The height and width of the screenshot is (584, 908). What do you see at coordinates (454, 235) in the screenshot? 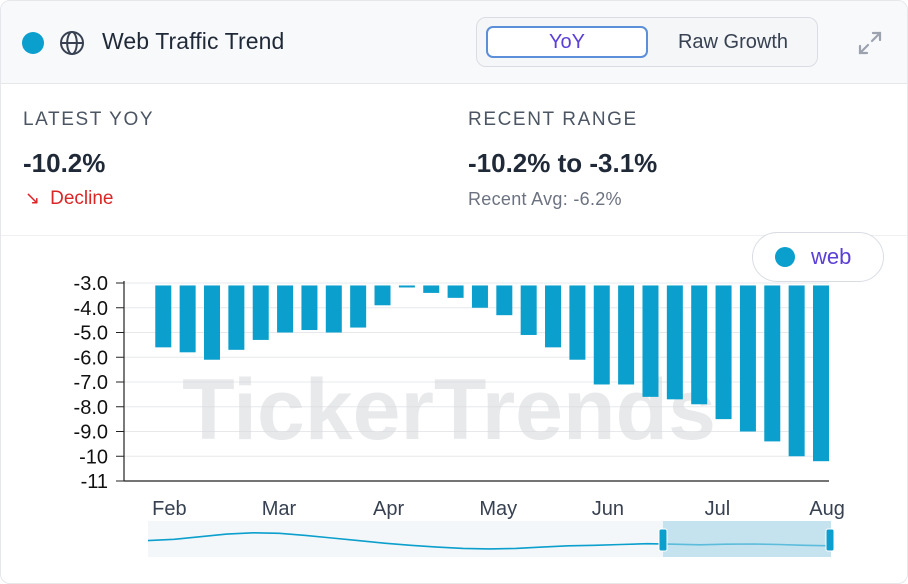
I see `section-divider` at bounding box center [454, 235].